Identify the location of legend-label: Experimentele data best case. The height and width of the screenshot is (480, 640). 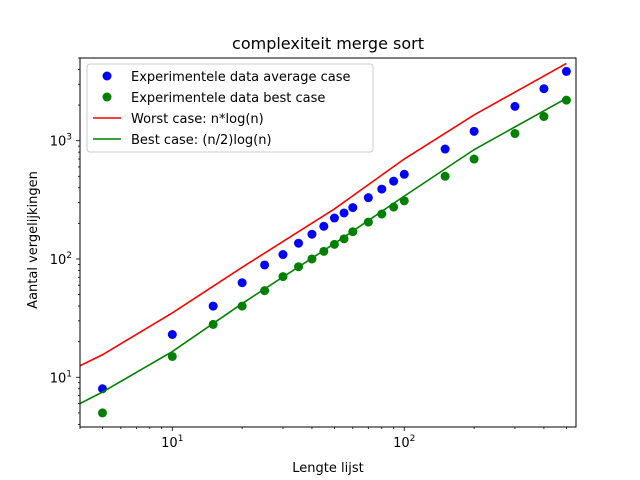
(228, 98).